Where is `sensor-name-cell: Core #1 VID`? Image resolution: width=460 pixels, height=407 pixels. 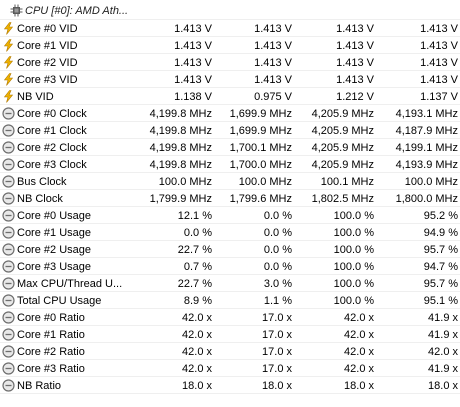 sensor-name-cell: Core #1 VID is located at coordinates (61, 45).